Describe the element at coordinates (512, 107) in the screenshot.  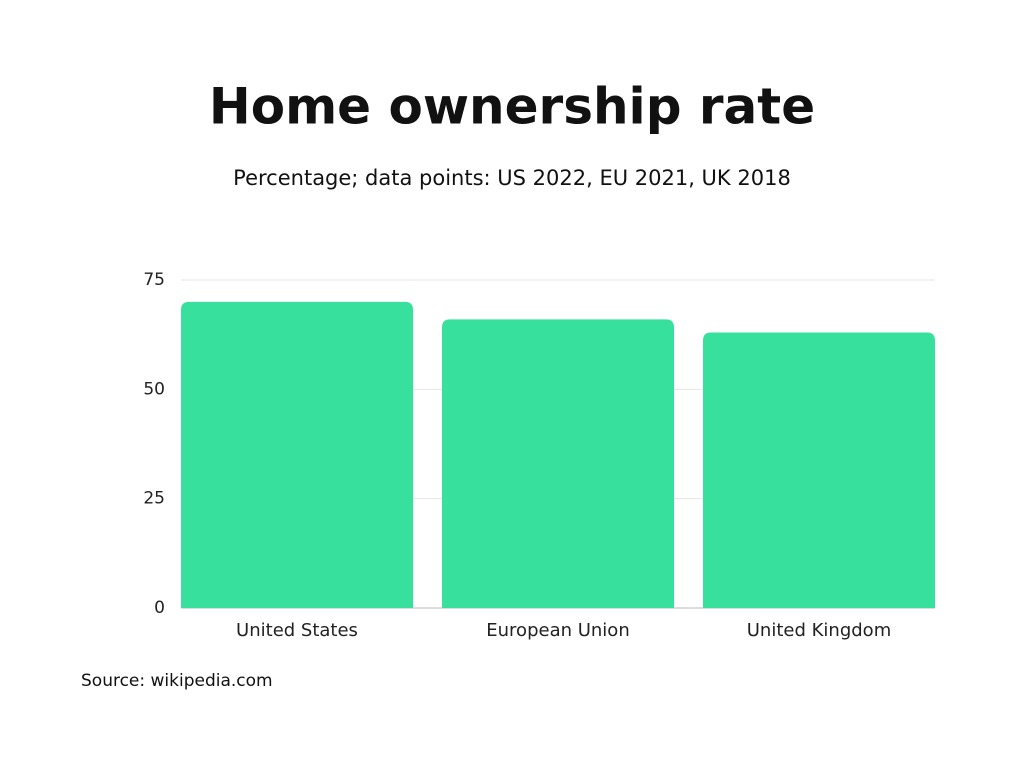
I see `chart-title: Home ownership rate` at that location.